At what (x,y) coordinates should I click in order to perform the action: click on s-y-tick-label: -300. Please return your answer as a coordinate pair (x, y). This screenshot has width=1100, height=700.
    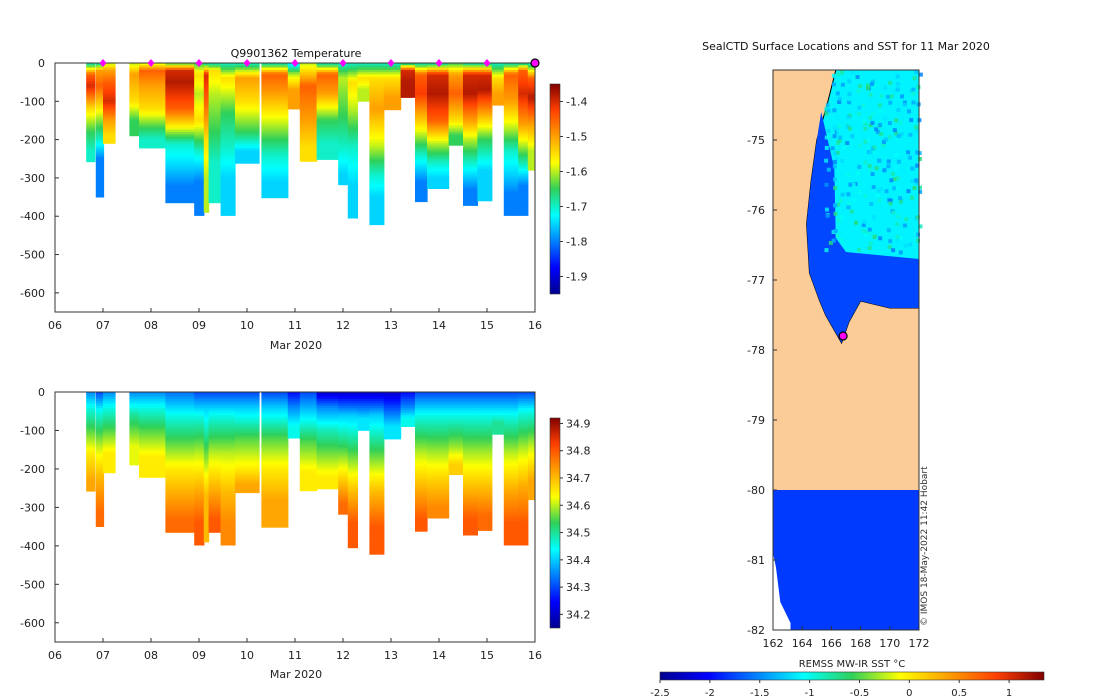
    Looking at the image, I should click on (32, 507).